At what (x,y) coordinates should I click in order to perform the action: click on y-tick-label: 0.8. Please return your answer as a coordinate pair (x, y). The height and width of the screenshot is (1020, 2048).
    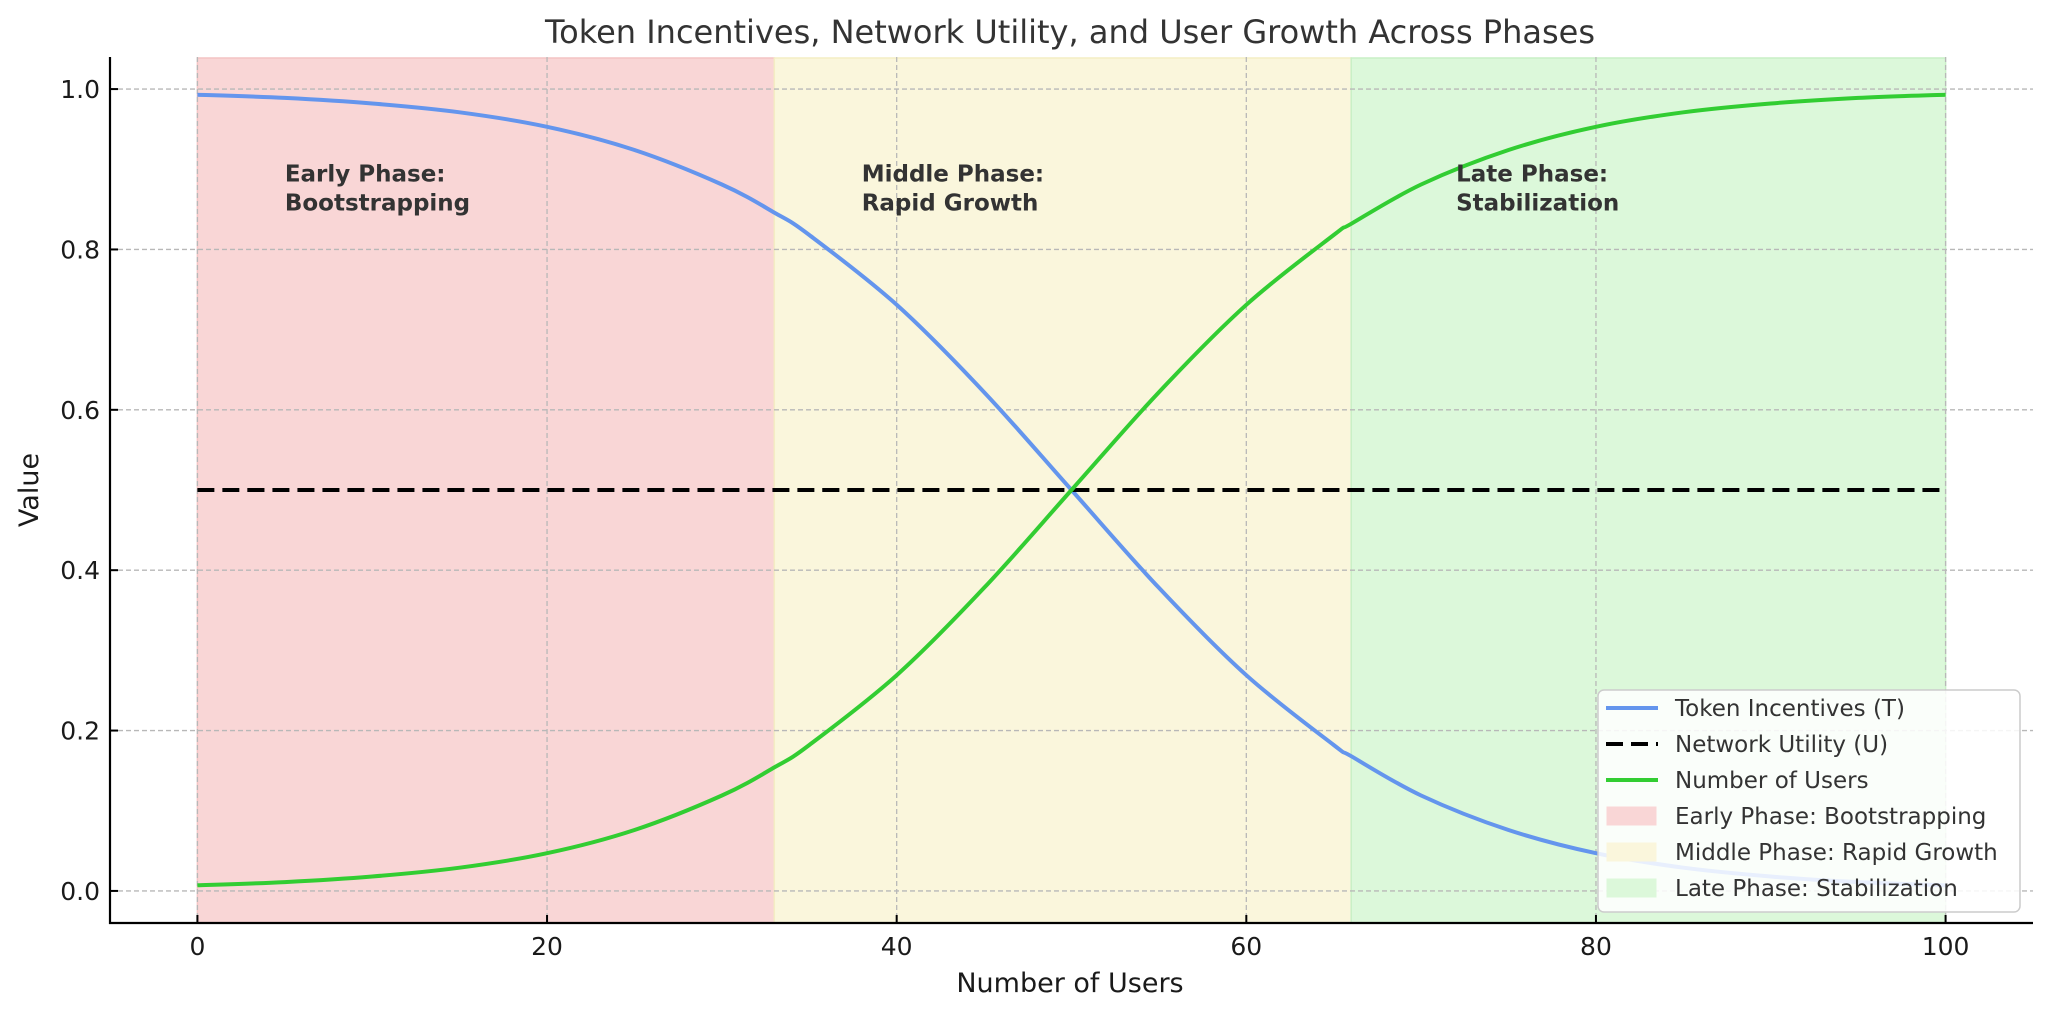
    Looking at the image, I should click on (80, 249).